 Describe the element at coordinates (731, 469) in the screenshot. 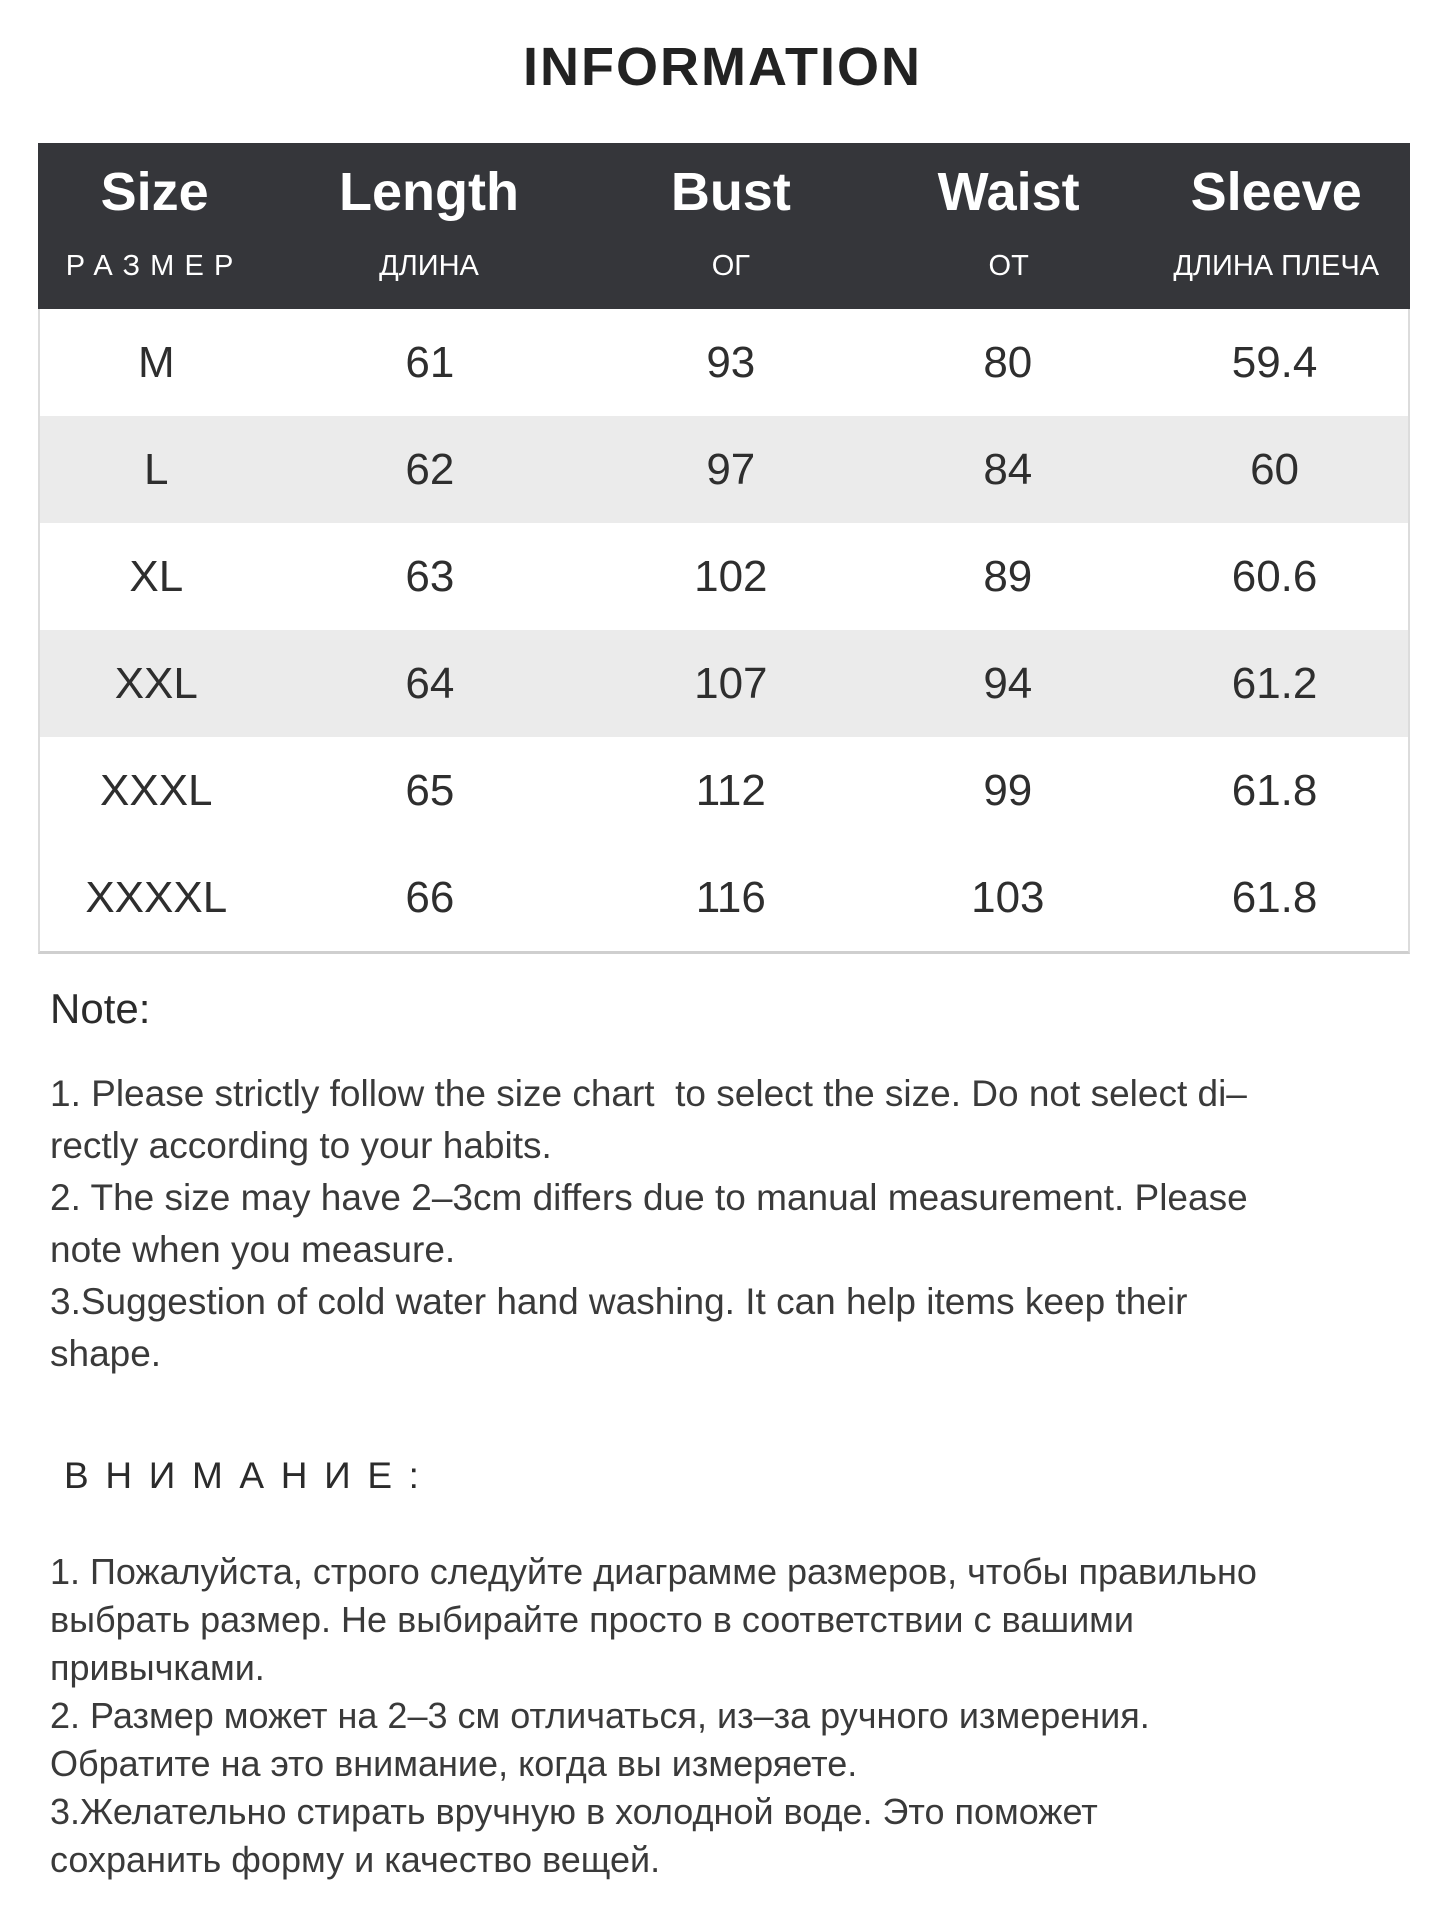

I see `cell-bust: 97` at that location.